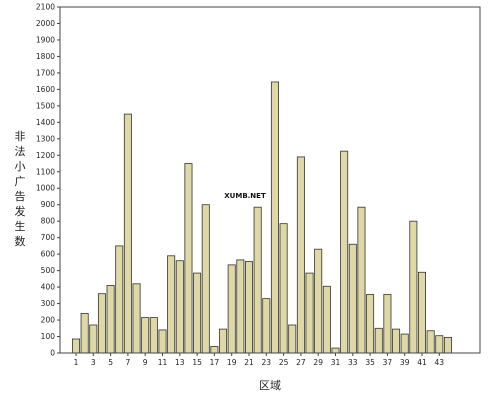  Describe the element at coordinates (45, 56) in the screenshot. I see `y-tick-label: 1800` at that location.